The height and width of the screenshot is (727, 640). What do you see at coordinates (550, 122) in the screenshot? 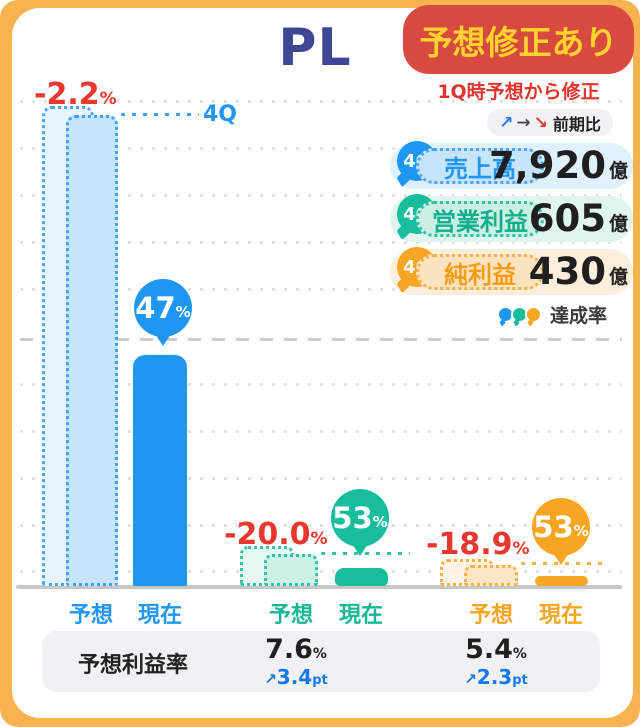
I see `period-comparison-legend: ↗ → ↘ 前期比` at bounding box center [550, 122].